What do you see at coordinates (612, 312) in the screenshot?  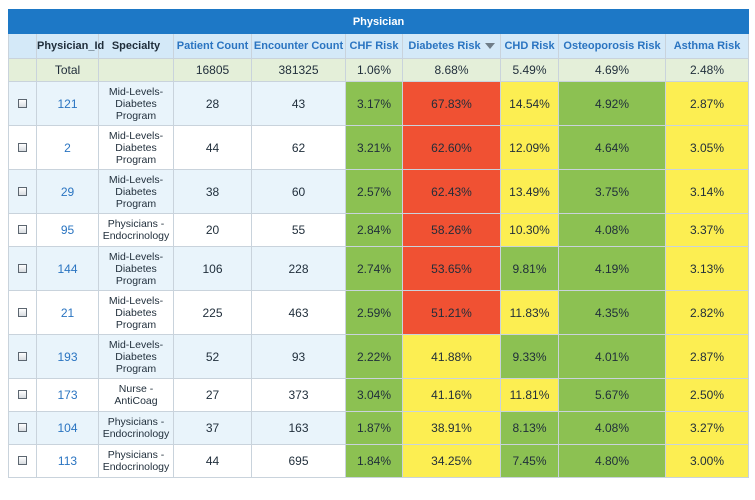 I see `osteoporosis-risk-cell: 4.35%` at bounding box center [612, 312].